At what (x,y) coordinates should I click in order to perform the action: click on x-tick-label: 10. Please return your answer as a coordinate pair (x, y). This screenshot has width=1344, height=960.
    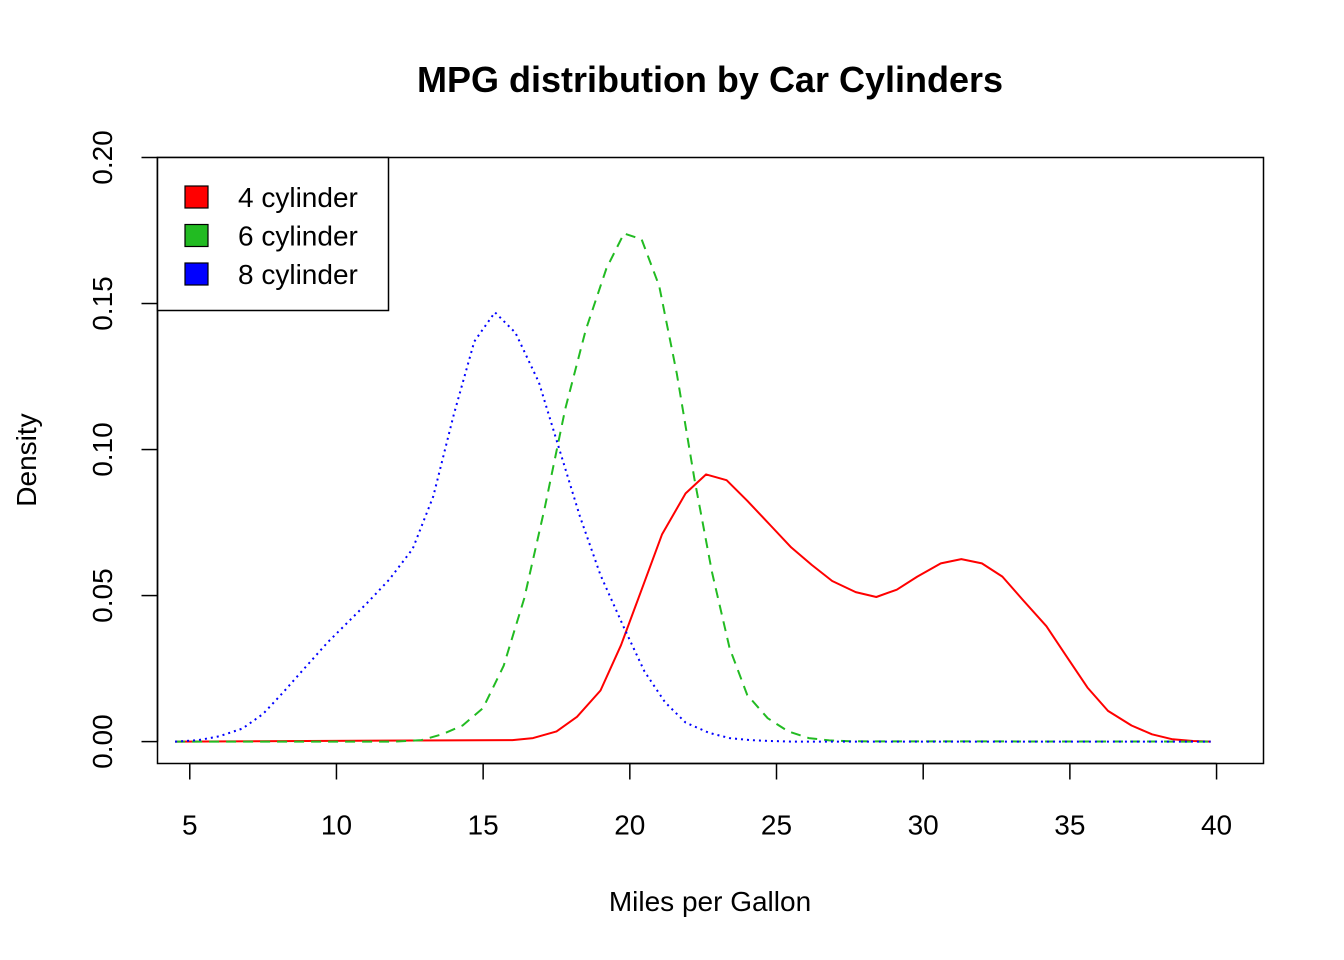
    Looking at the image, I should click on (336, 825).